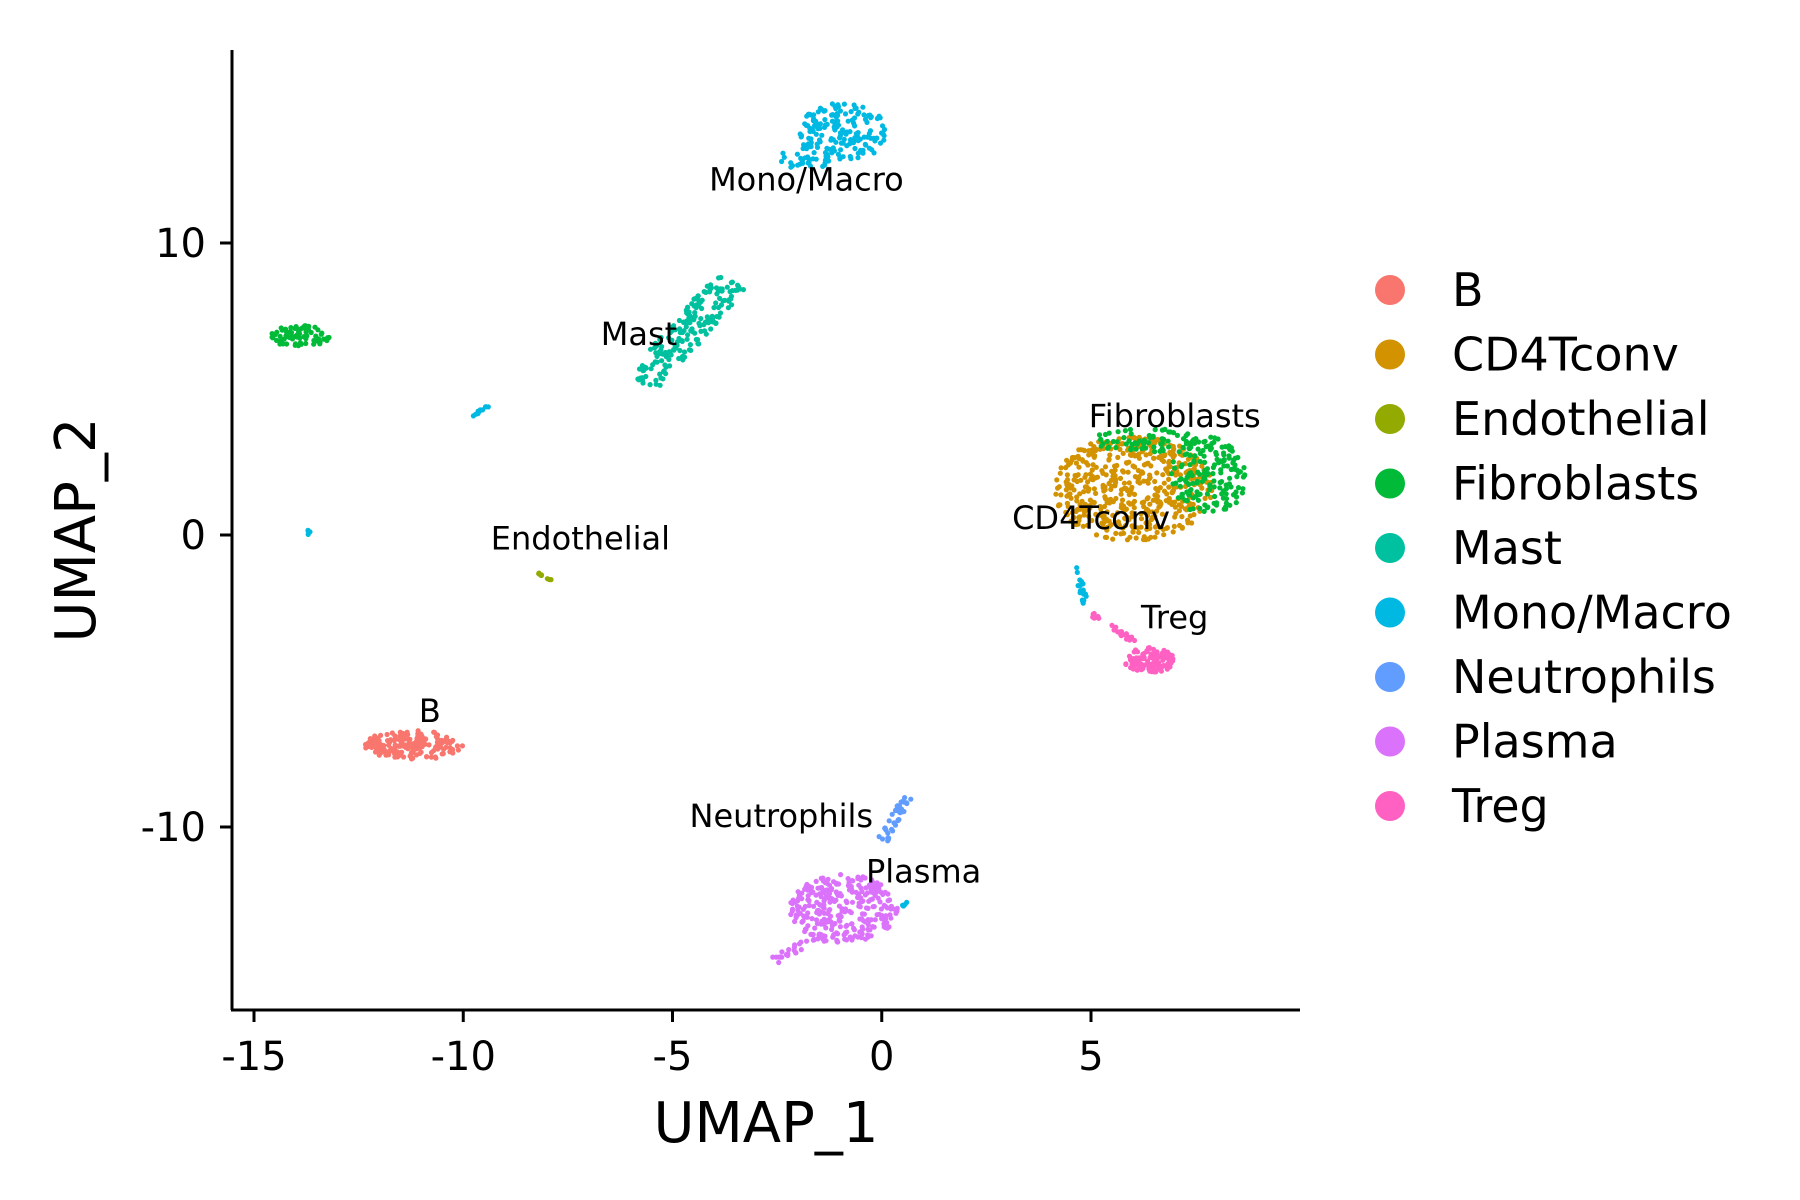  Describe the element at coordinates (895, 825) in the screenshot. I see `data-point-neutrophils` at that location.